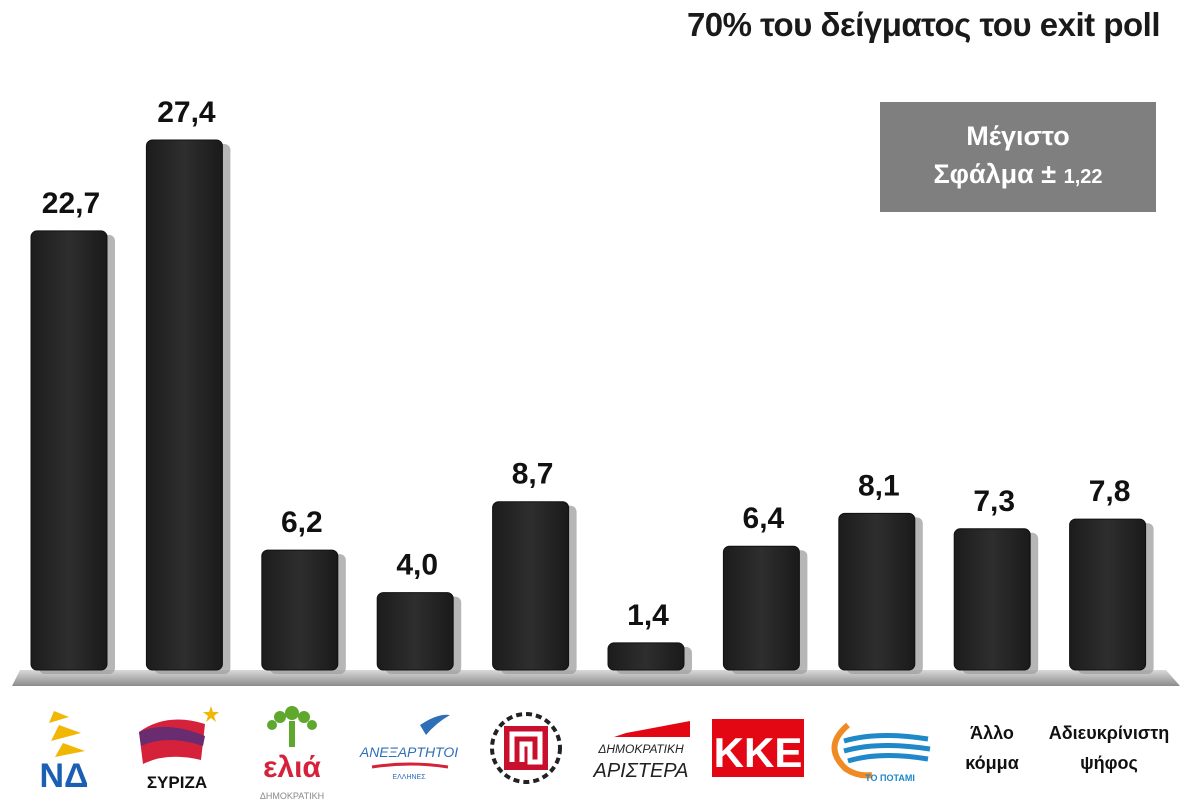 The height and width of the screenshot is (806, 1200). I want to click on logo-elia: ελιά ΔΗΜΟΚΡΑΤΙΚΗ, so click(292, 748).